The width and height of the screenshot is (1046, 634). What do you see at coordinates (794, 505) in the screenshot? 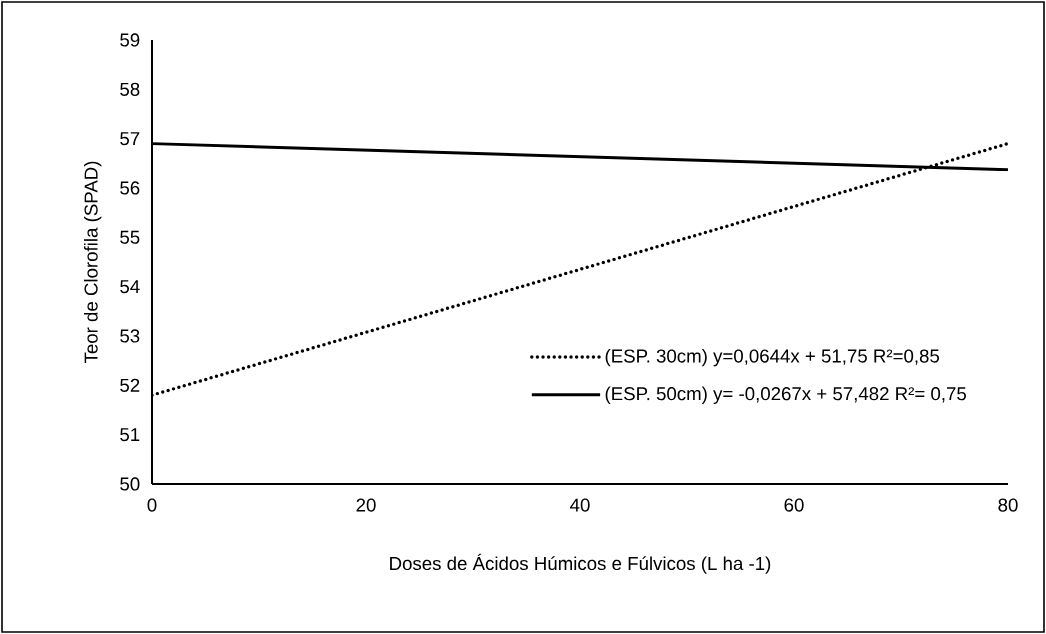
I see `x-tick-label: 60` at bounding box center [794, 505].